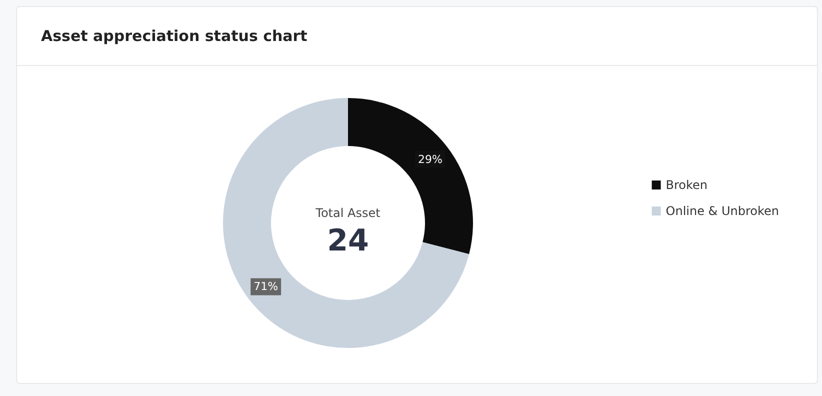 This screenshot has width=822, height=396. What do you see at coordinates (347, 213) in the screenshot?
I see `text: Total Asset` at bounding box center [347, 213].